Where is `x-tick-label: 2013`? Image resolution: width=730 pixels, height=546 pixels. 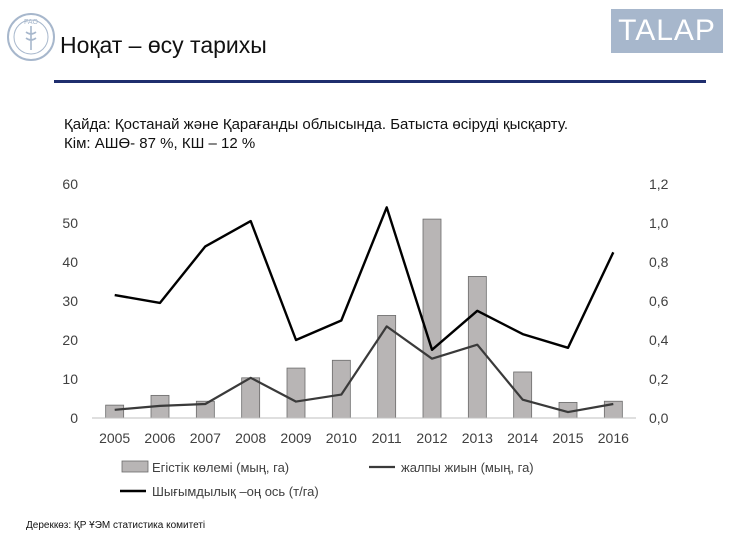
x-tick-label: 2013 is located at coordinates (477, 438).